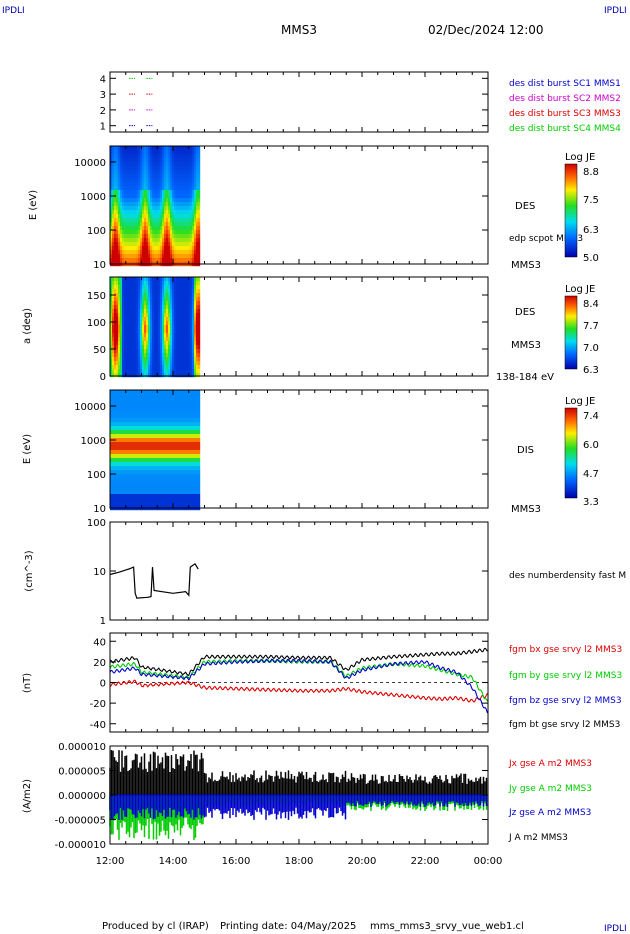  What do you see at coordinates (90, 163) in the screenshot?
I see `y-tick-label: 10000` at bounding box center [90, 163].